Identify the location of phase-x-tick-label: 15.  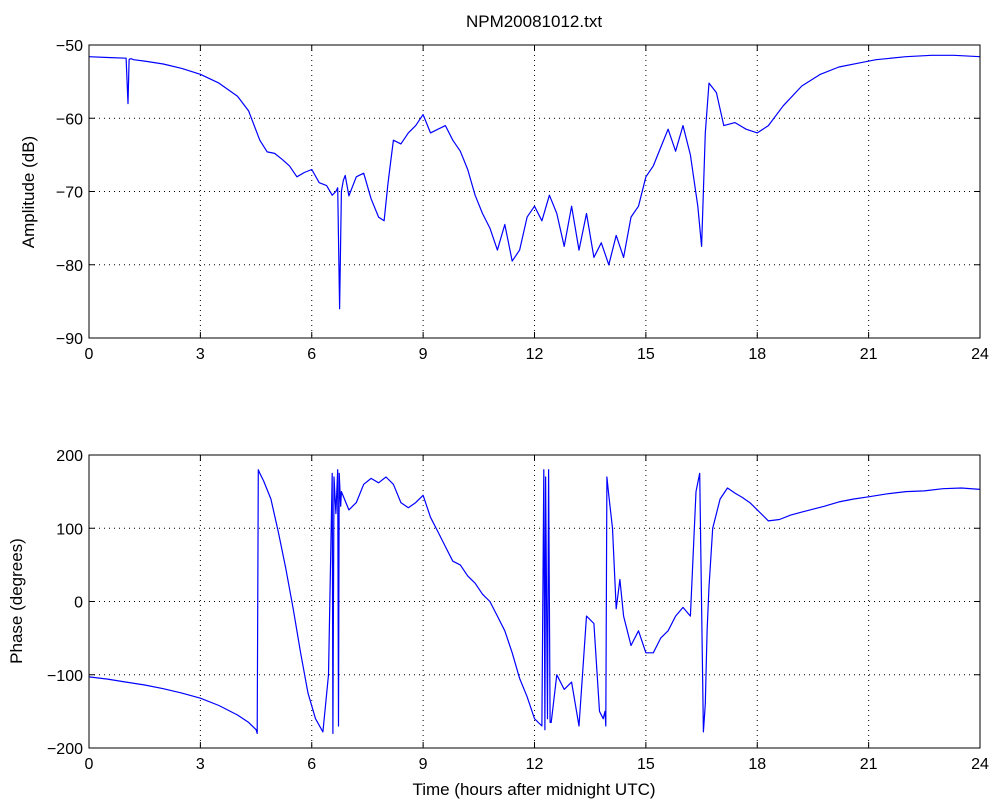
(646, 764).